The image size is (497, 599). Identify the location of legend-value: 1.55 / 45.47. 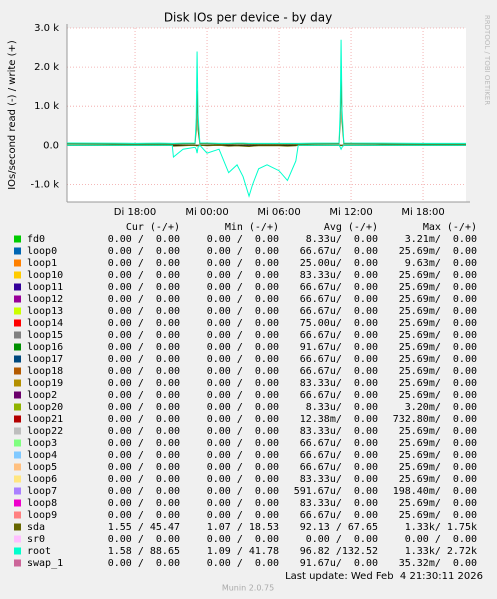
(144, 527).